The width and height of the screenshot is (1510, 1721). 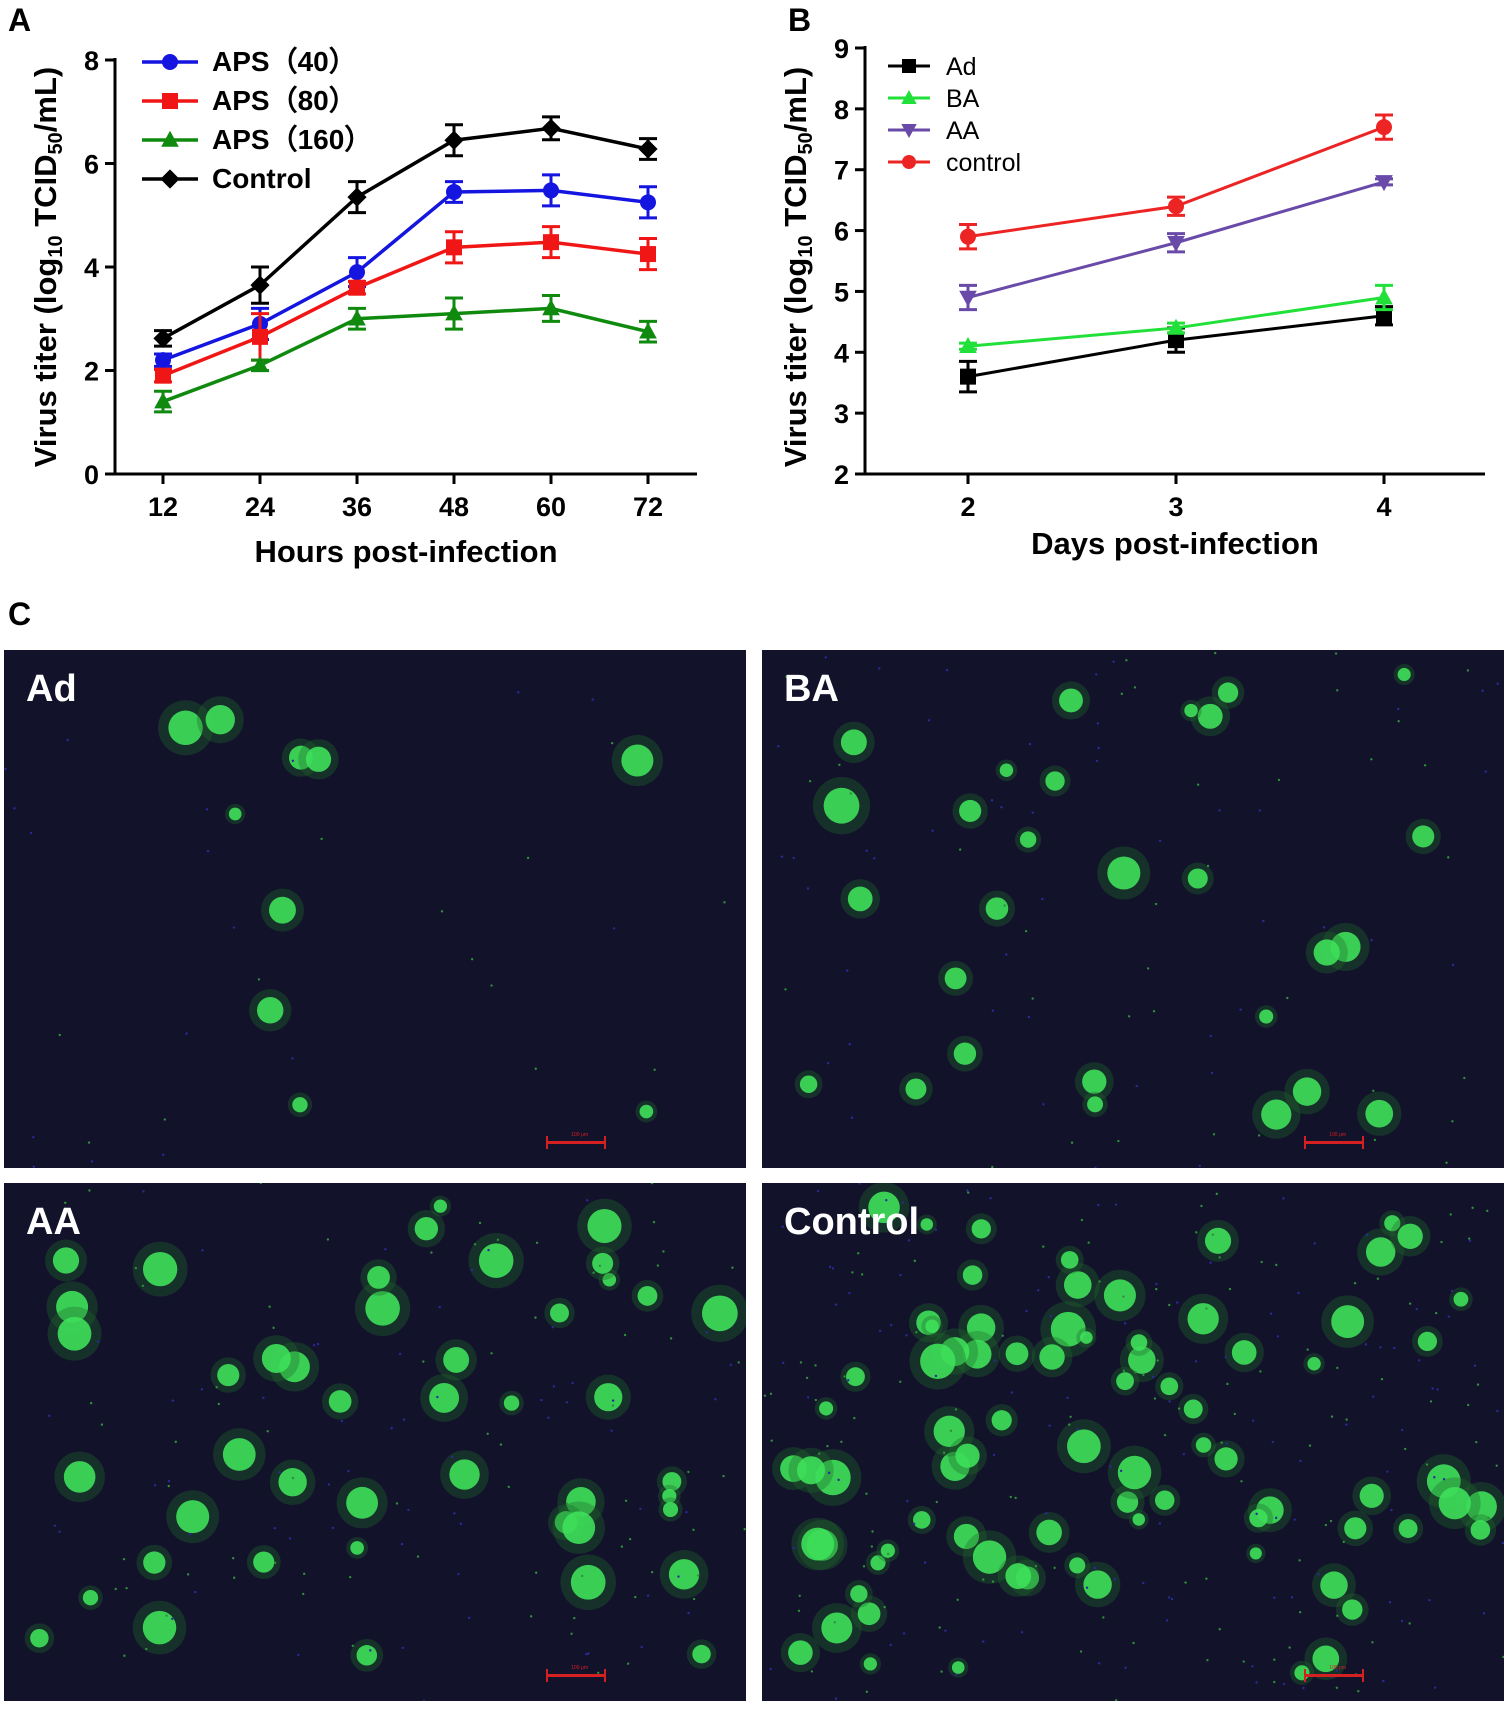 I want to click on y-tick-label: 9, so click(x=841, y=49).